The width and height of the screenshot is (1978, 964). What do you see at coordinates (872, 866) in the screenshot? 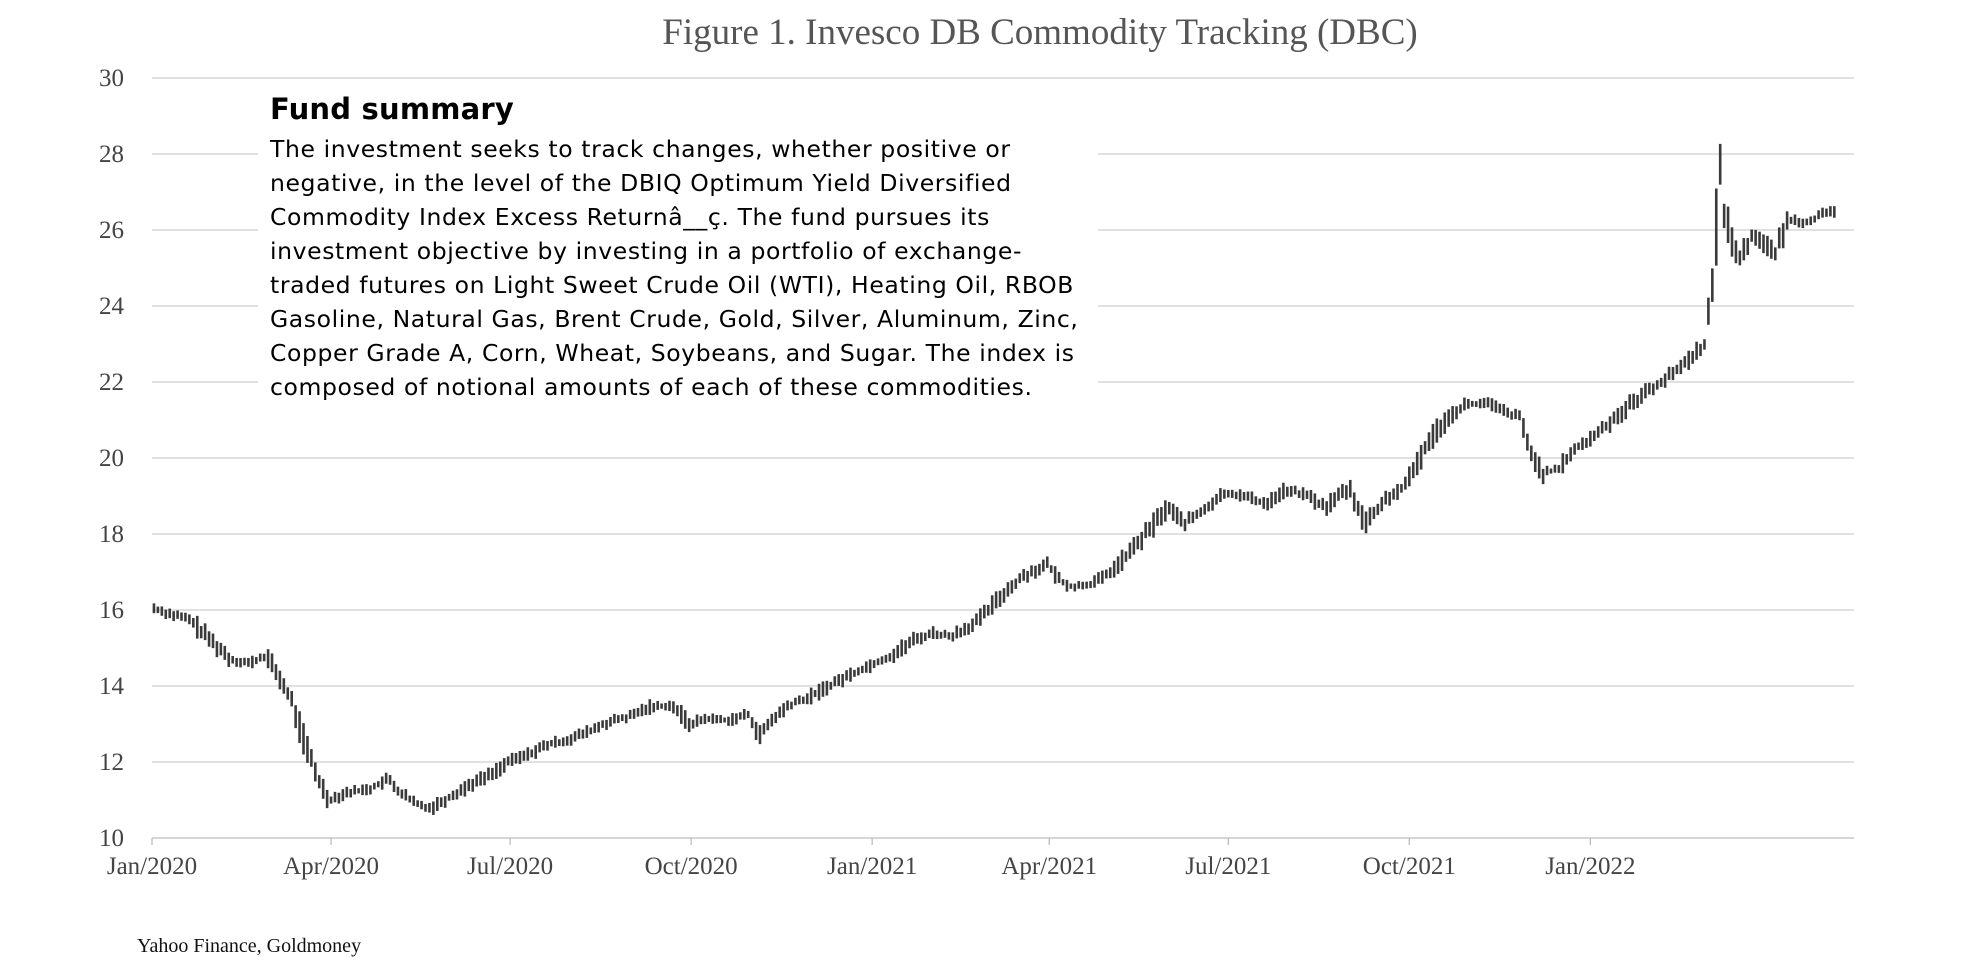
I see `x-tick-label: Jan/2021` at bounding box center [872, 866].